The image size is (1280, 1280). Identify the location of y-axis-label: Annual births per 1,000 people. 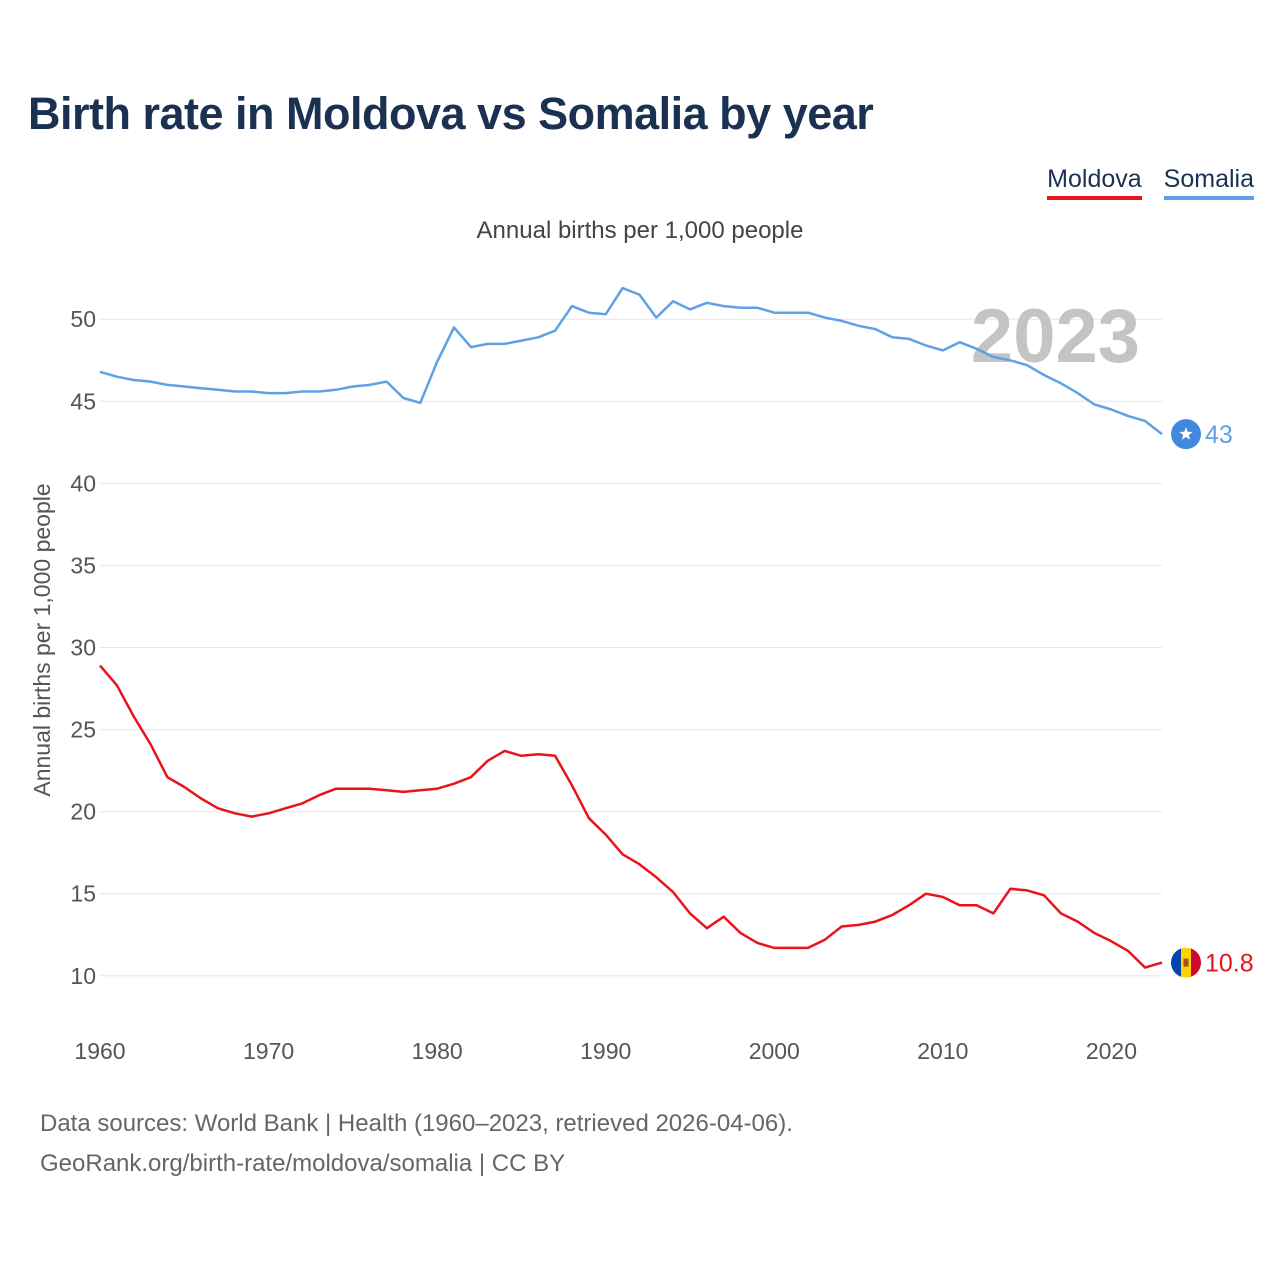
(42, 639).